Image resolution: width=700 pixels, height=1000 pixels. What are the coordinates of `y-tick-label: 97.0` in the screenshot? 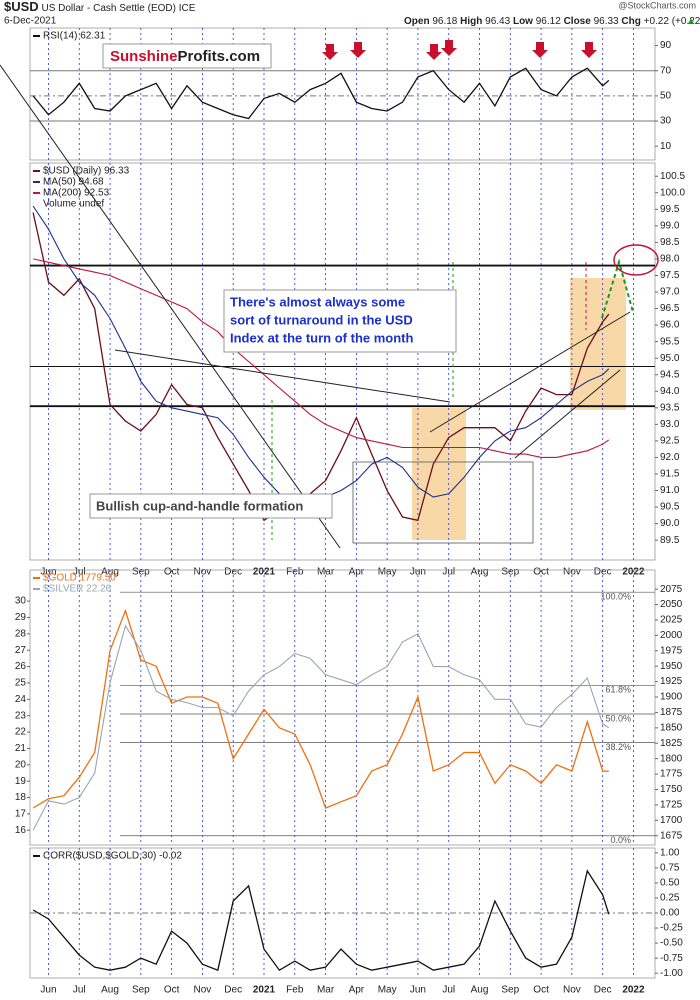 It's located at (670, 292).